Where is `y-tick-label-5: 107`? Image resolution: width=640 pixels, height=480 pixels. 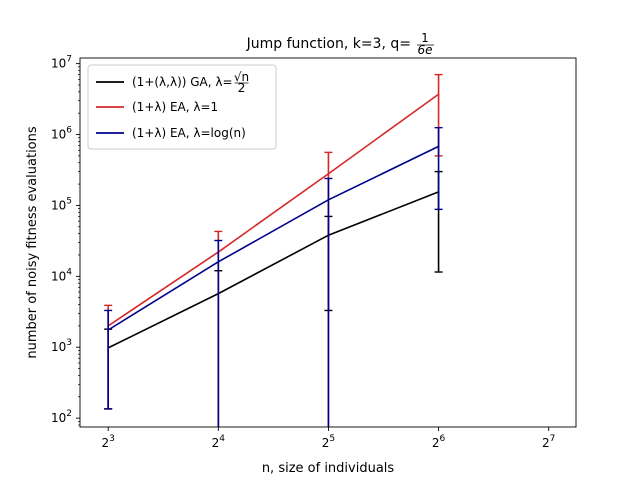
y-tick-label-5: 107 is located at coordinates (61, 63).